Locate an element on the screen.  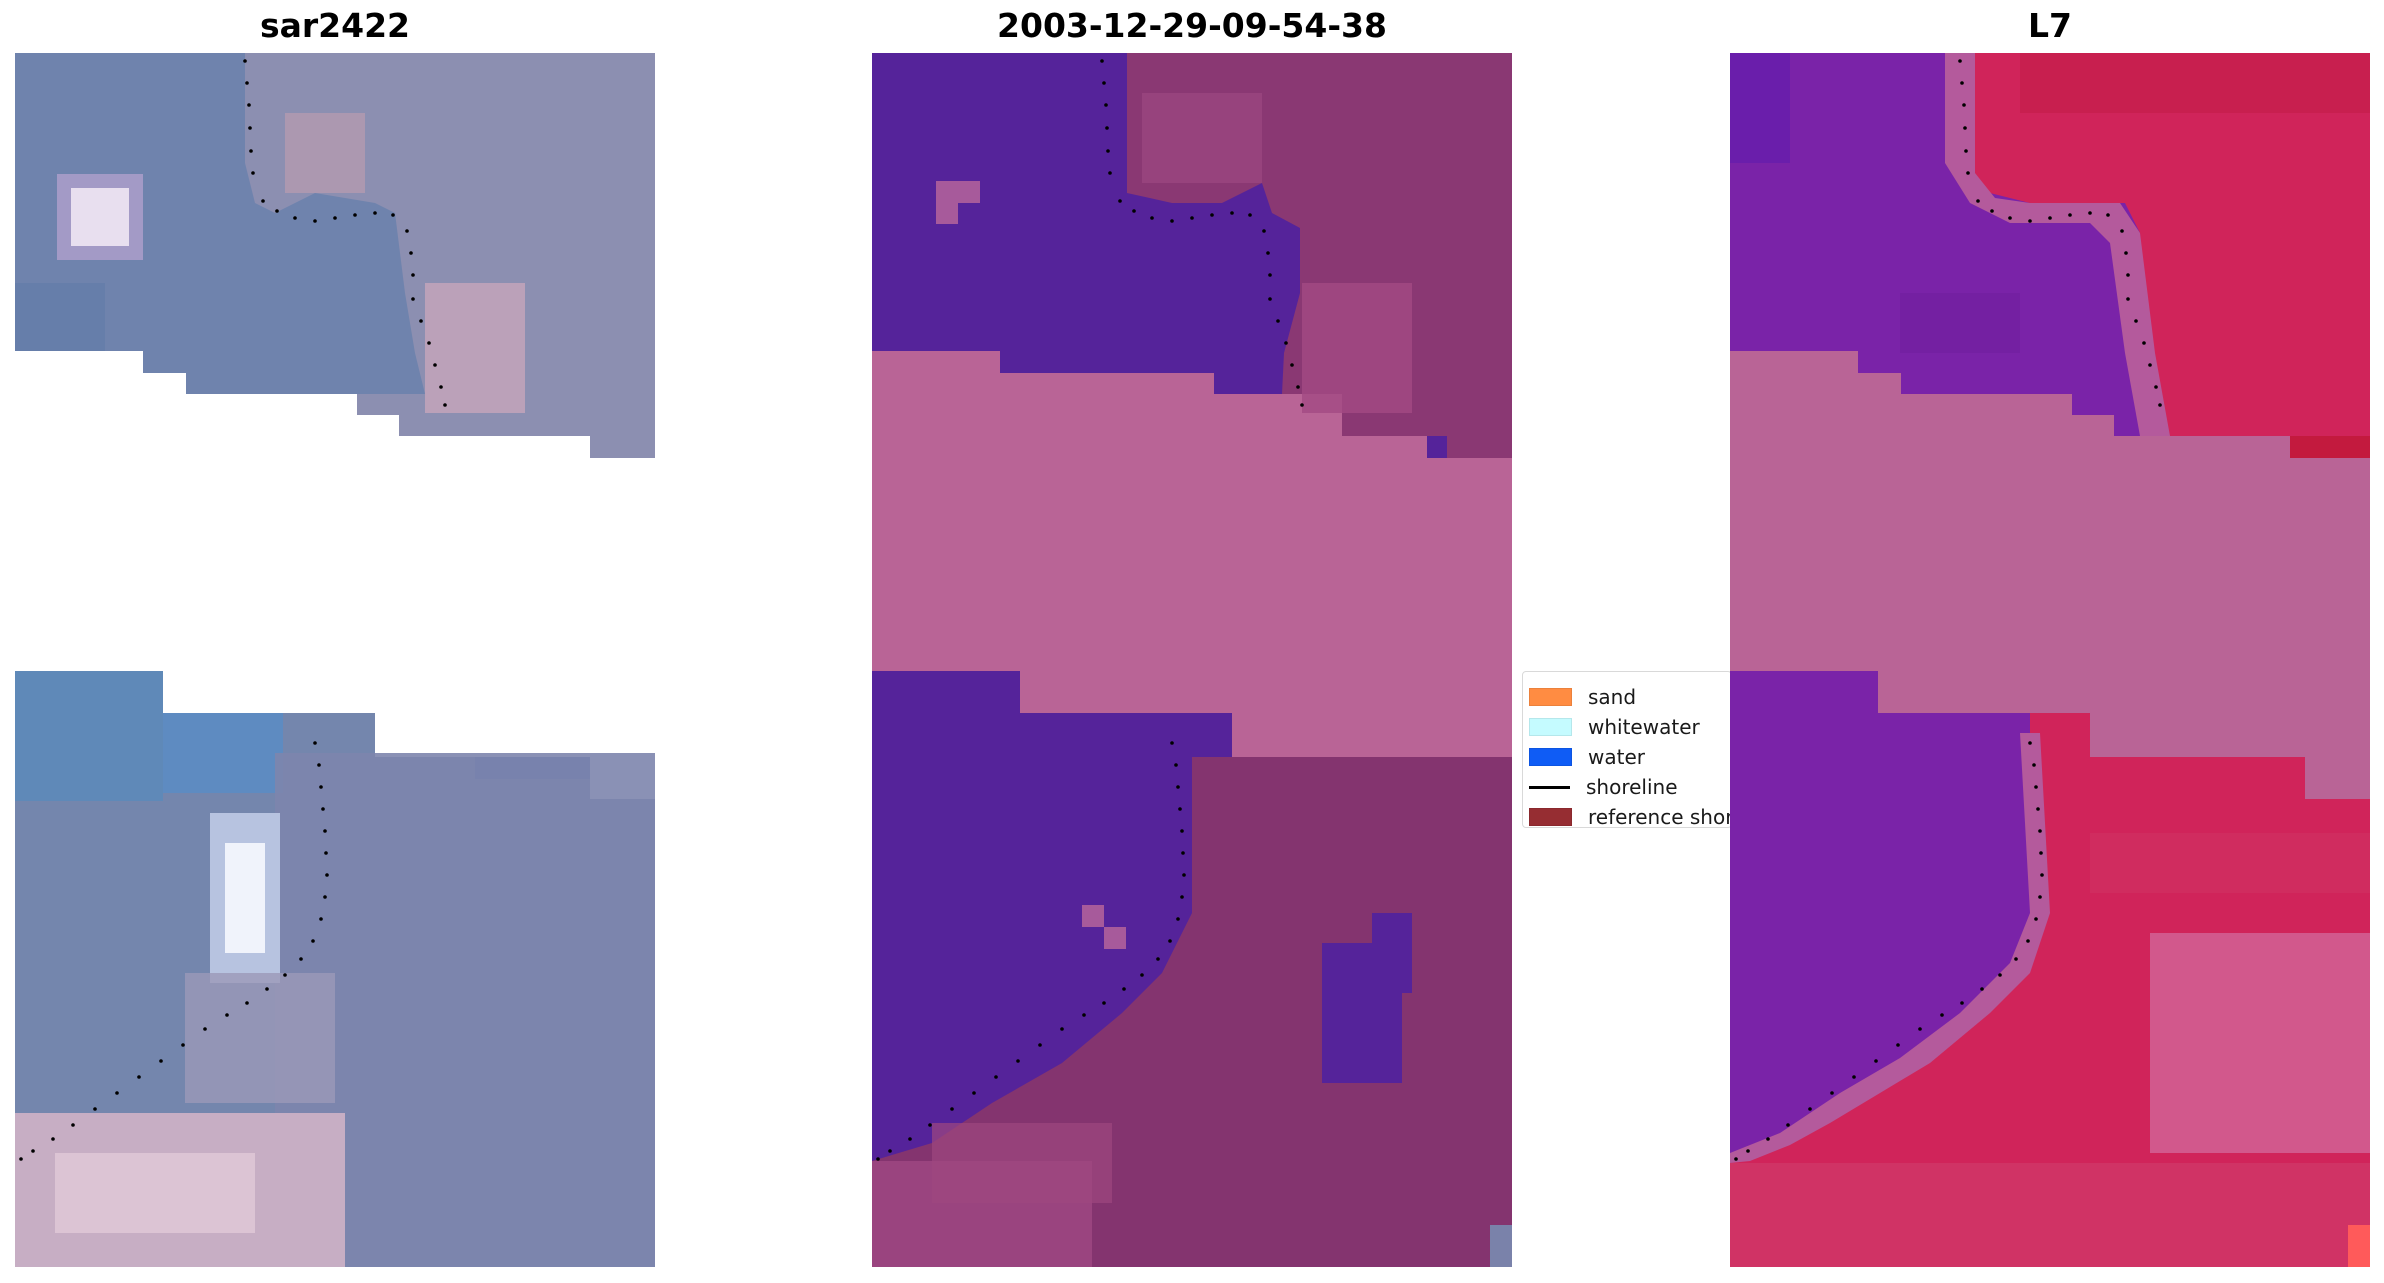
legend-item-shoreline: shoreline is located at coordinates (1603, 787).